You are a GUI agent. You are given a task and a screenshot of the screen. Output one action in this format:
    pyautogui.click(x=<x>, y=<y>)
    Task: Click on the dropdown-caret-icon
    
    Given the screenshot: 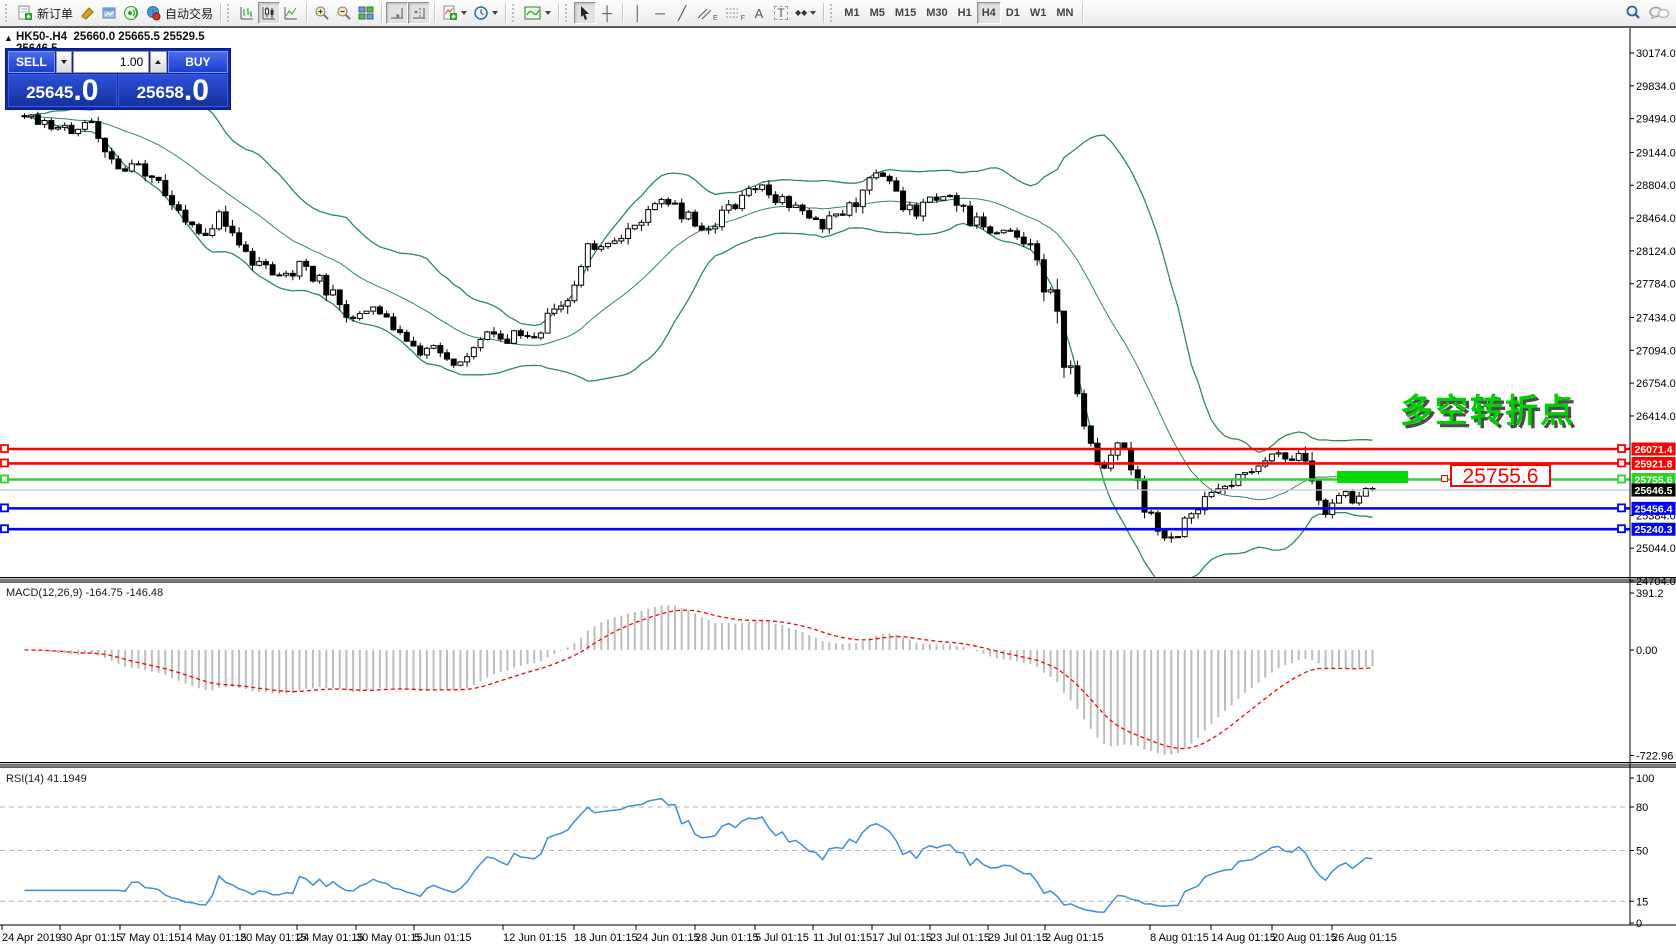 What is the action you would take?
    pyautogui.click(x=495, y=13)
    